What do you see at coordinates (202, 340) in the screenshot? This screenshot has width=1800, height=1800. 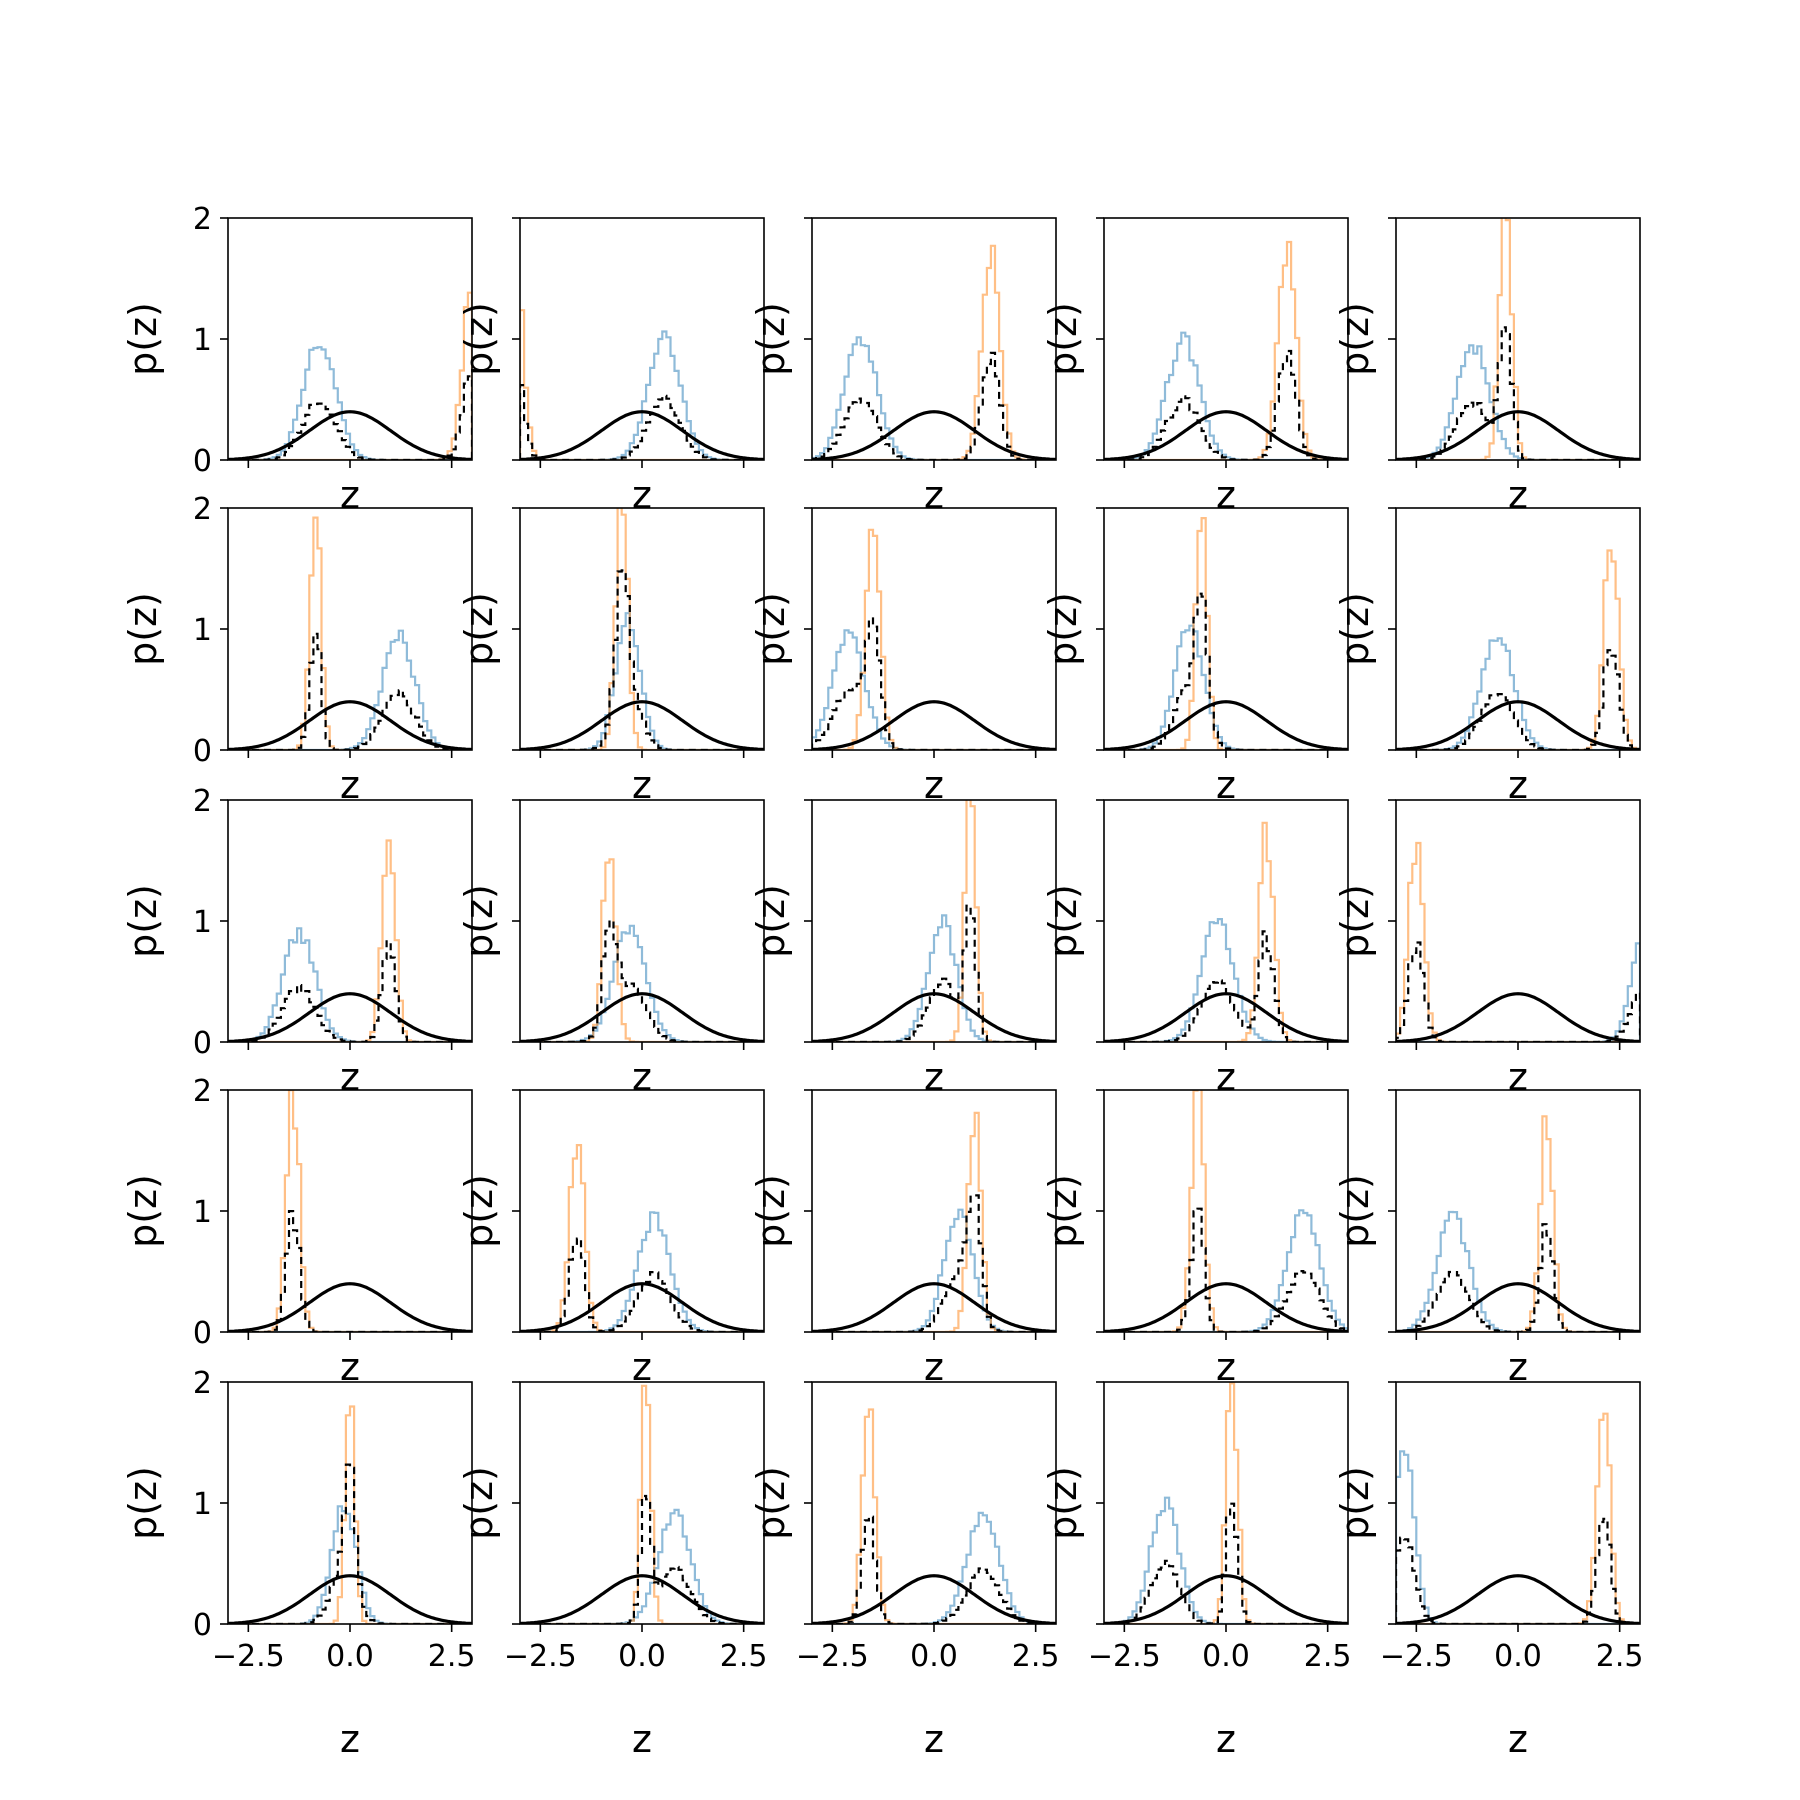 I see `y-tick-label: 1` at bounding box center [202, 340].